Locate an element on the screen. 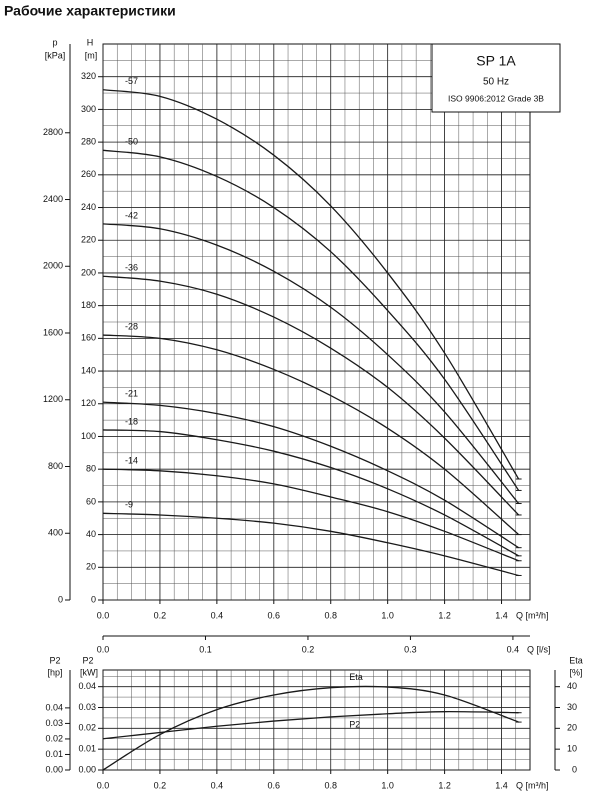  axis-label: Eta is located at coordinates (576, 660).